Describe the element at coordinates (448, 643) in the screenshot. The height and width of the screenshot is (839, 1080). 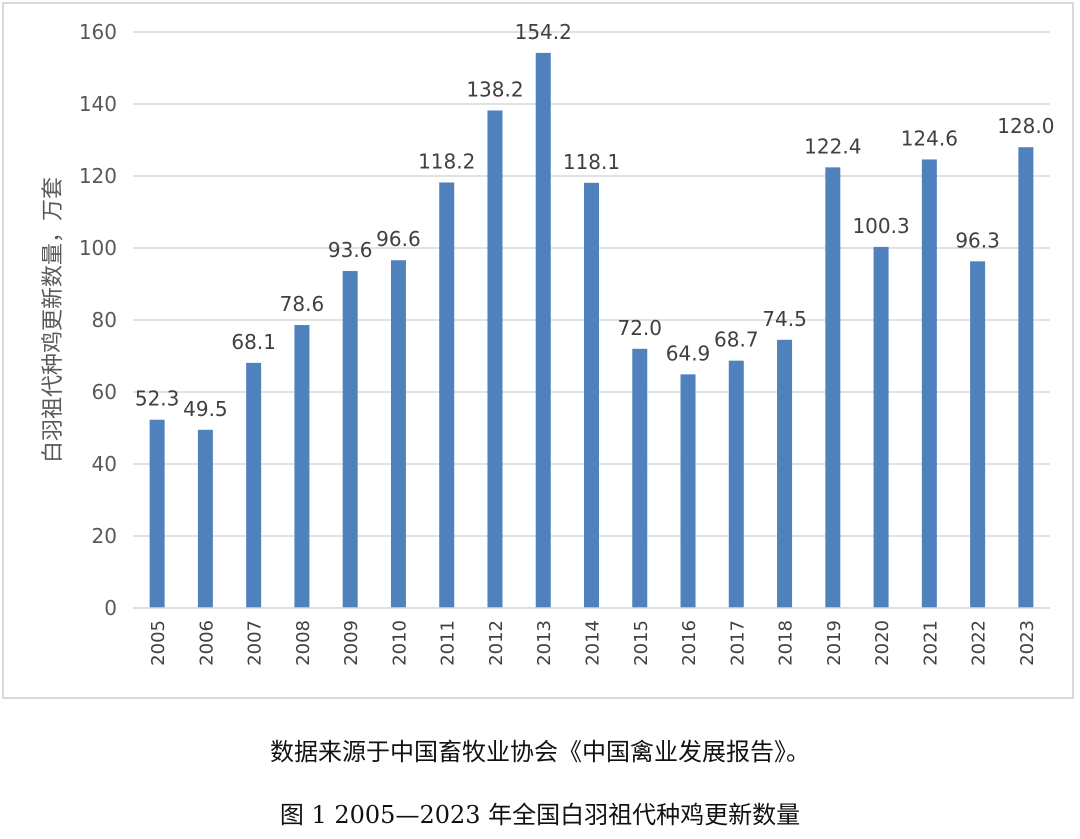
I see `x-tick-label: 2011` at that location.